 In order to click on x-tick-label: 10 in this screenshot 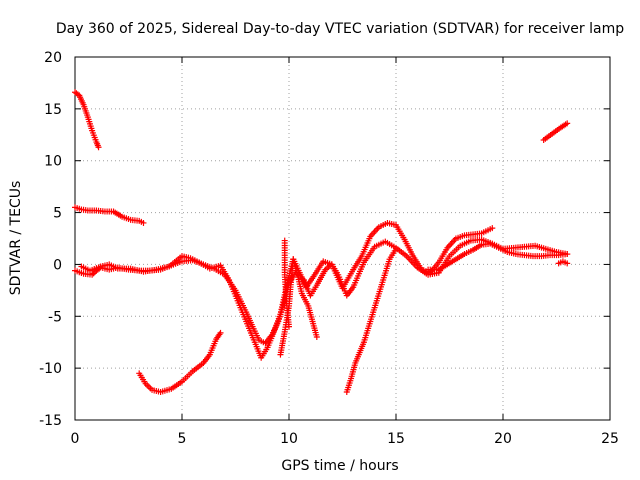, I will do `click(289, 439)`.